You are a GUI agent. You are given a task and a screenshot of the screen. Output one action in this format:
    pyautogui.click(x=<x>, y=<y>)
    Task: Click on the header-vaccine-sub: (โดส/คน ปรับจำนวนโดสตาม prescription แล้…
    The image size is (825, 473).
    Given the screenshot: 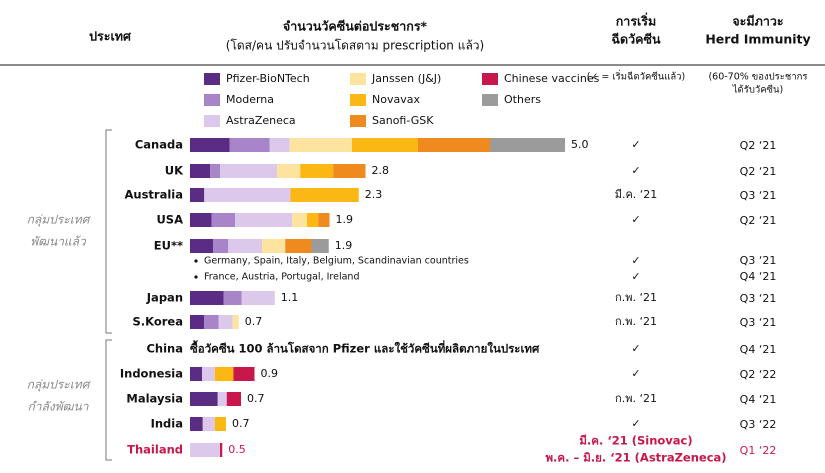 What is the action you would take?
    pyautogui.click(x=355, y=46)
    